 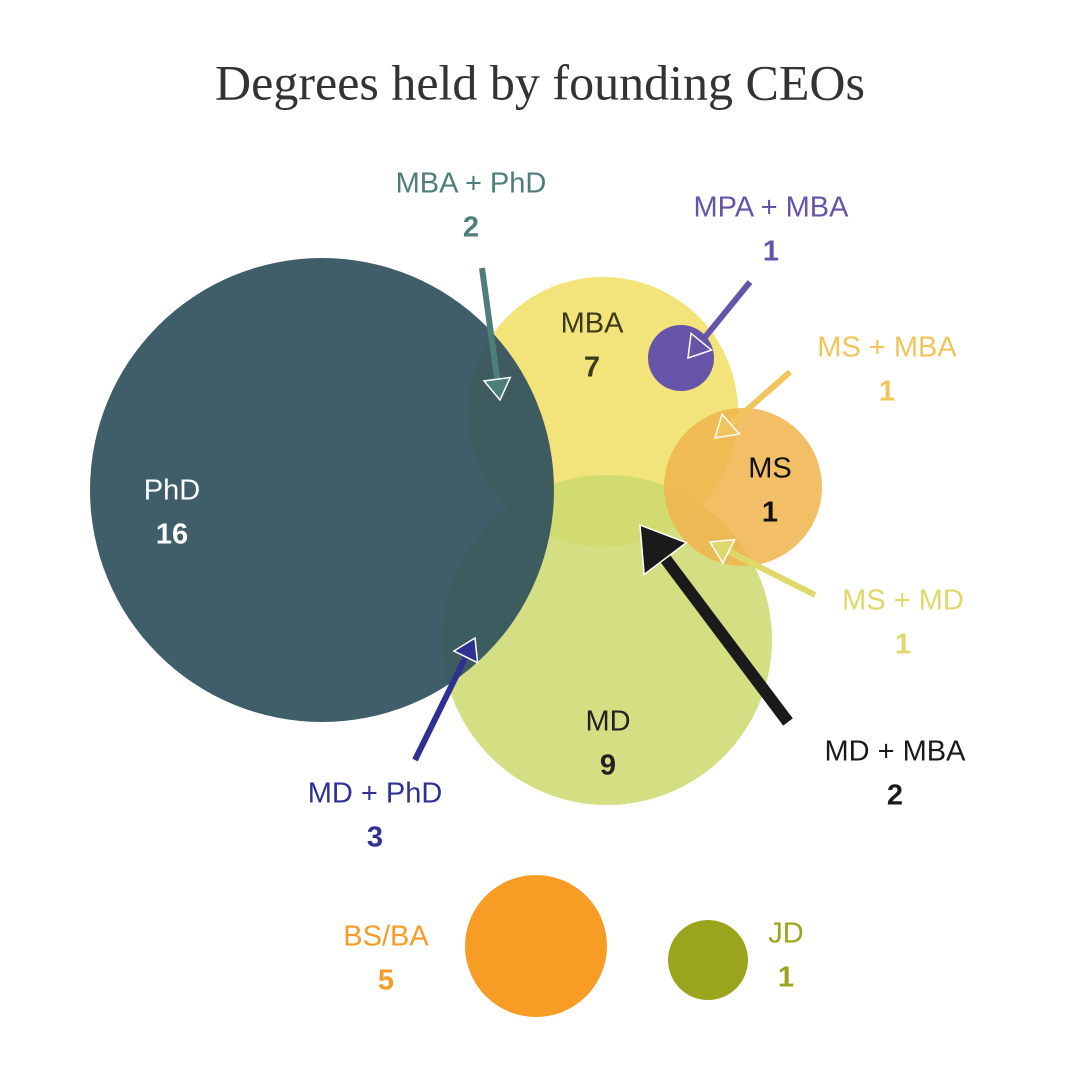 I want to click on set-label: MS, so click(x=770, y=469).